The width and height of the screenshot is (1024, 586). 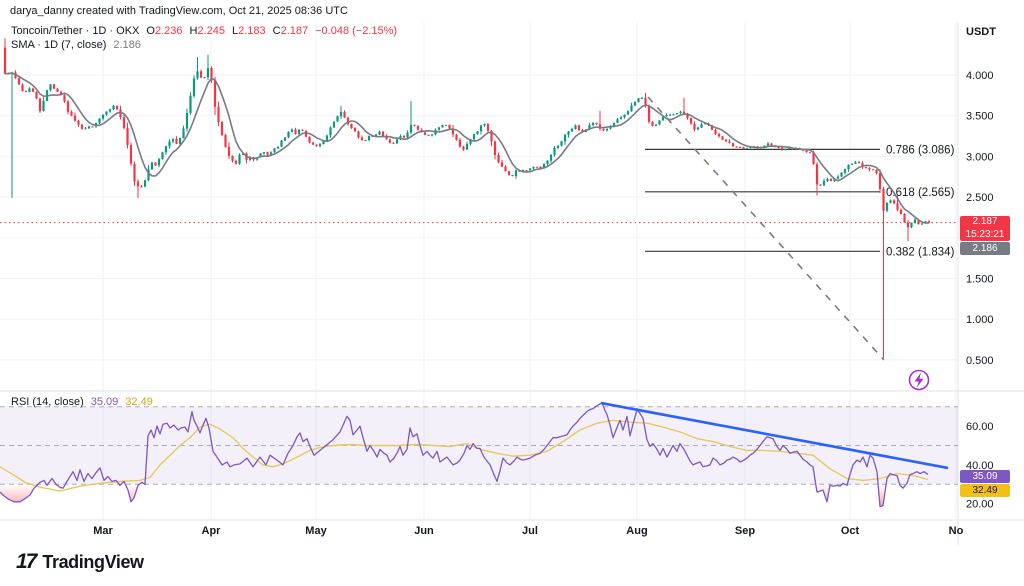 I want to click on price-tick-label: 4.000, so click(x=980, y=76).